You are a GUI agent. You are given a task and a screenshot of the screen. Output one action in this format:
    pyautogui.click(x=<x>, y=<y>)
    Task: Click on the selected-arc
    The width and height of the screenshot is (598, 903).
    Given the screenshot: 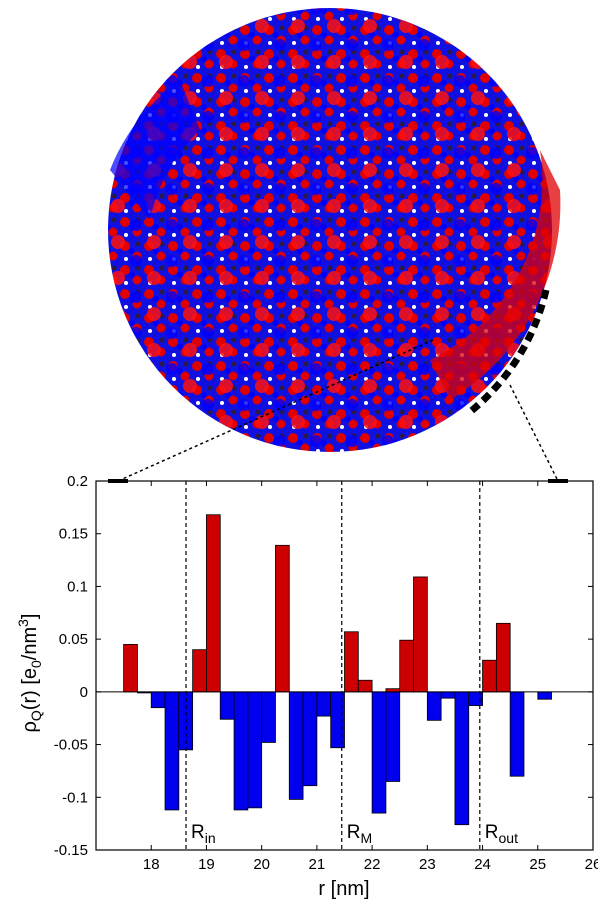 What is the action you would take?
    pyautogui.click(x=508, y=352)
    